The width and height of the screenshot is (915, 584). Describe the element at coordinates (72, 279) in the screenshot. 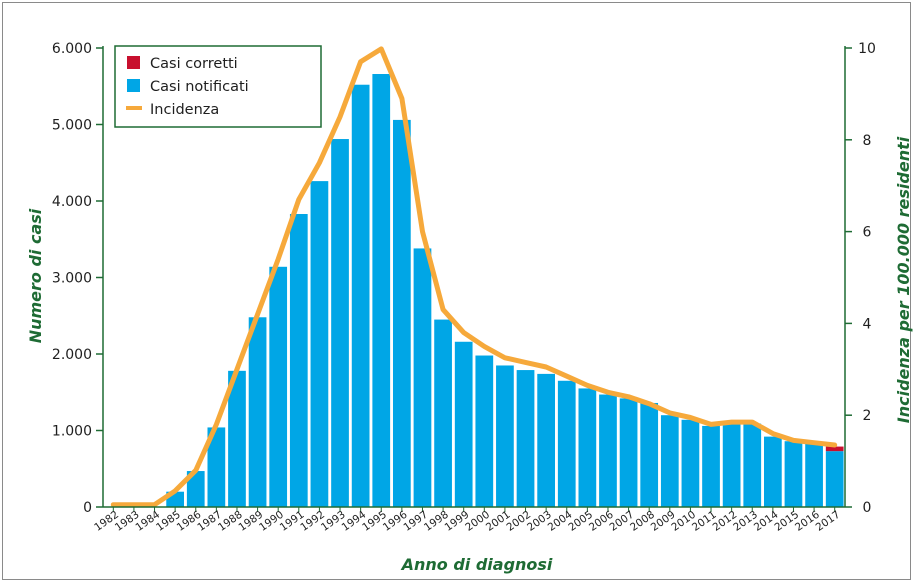

I see `y-tick-label-left: 3.000` at that location.